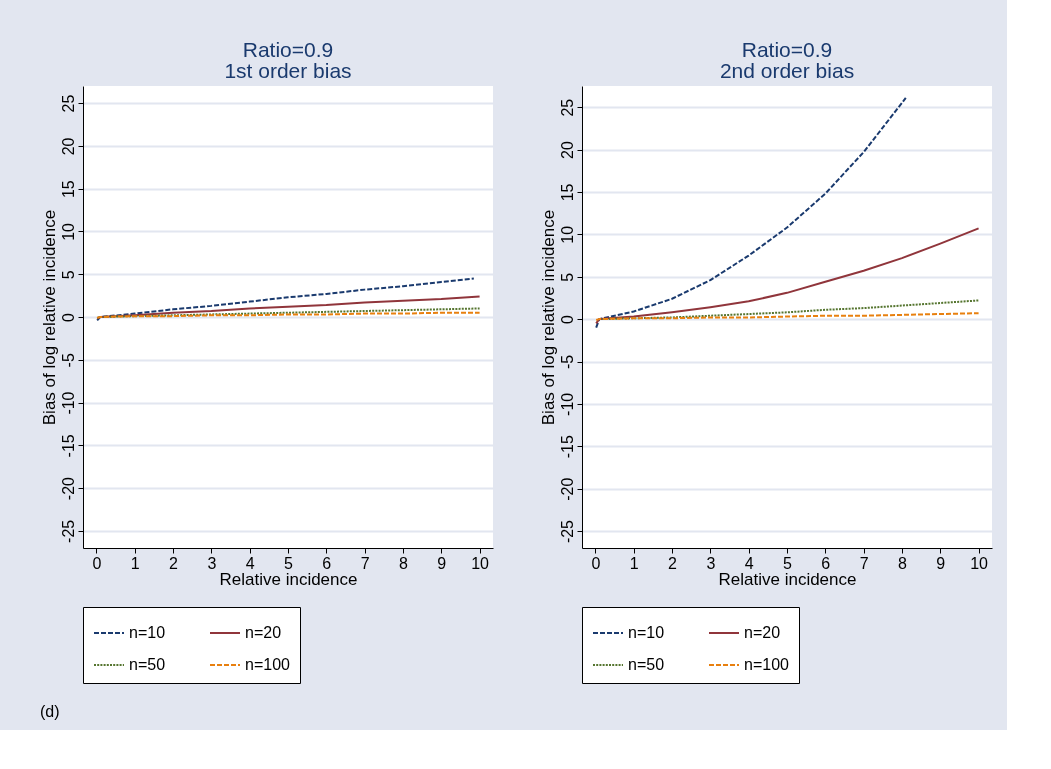 Image resolution: width=1051 pixels, height=769 pixels. Describe the element at coordinates (288, 70) in the screenshot. I see `chart-subtitle: 1st order bias` at that location.